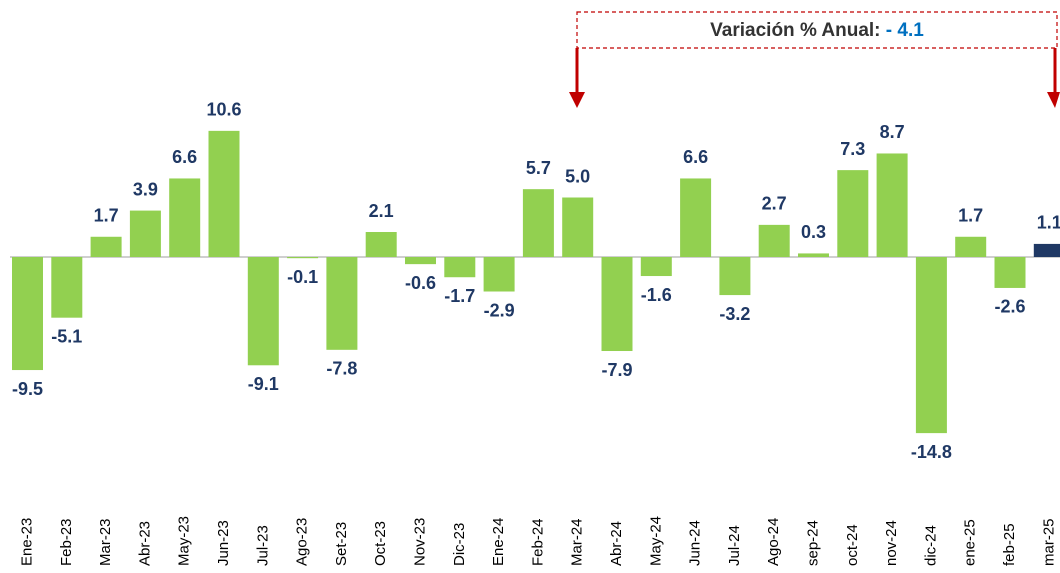 The height and width of the screenshot is (573, 1060). Describe the element at coordinates (145, 189) in the screenshot. I see `value-label: 3.9` at that location.